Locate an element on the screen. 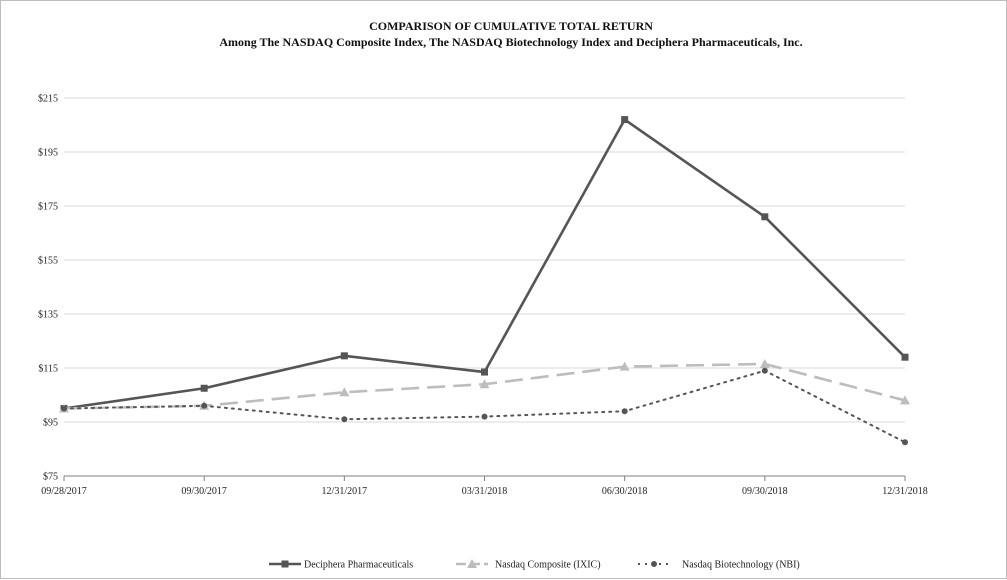 The height and width of the screenshot is (580, 1007). y-tick-label: $115 is located at coordinates (48, 369).